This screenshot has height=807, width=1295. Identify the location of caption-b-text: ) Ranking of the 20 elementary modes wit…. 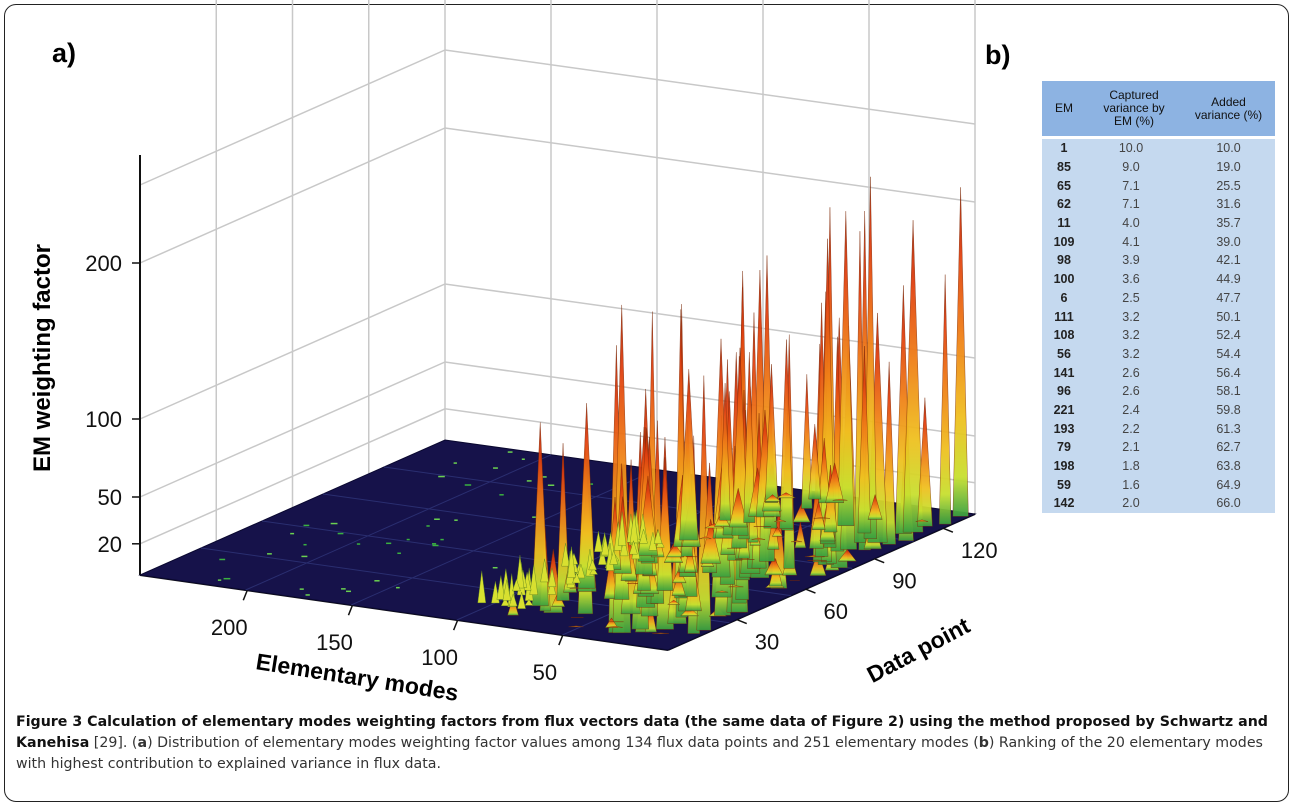
(639, 753).